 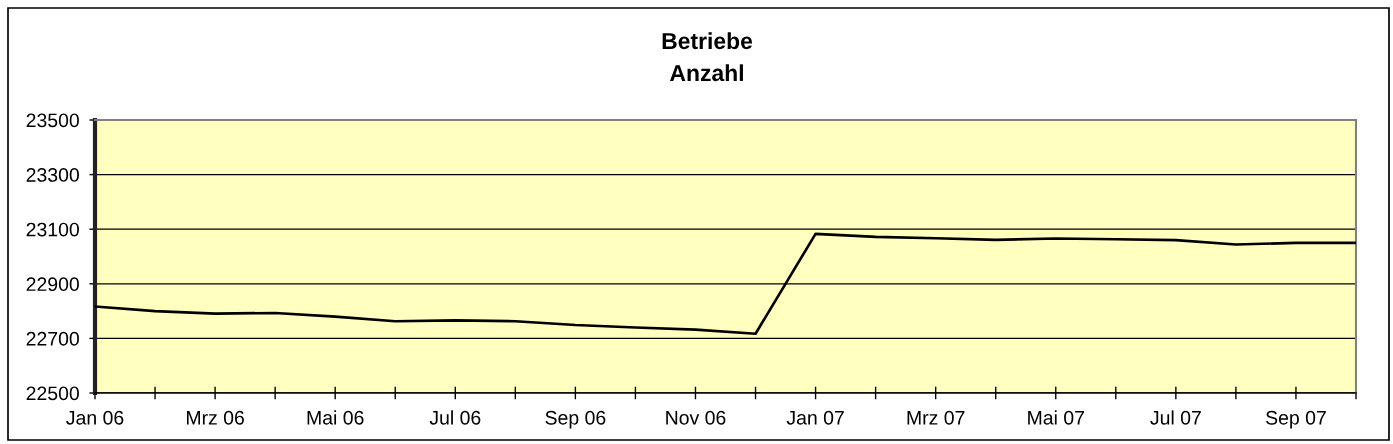 What do you see at coordinates (52, 393) in the screenshot?
I see `y-tick-label: 22500` at bounding box center [52, 393].